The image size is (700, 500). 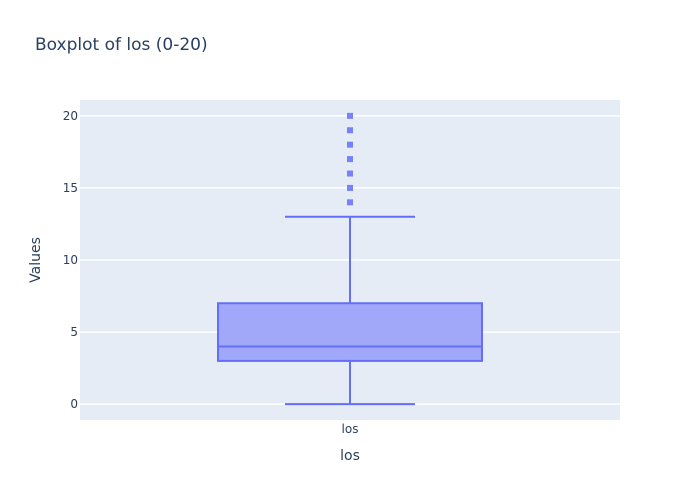 I want to click on y-tick-0: 0, so click(x=74, y=404).